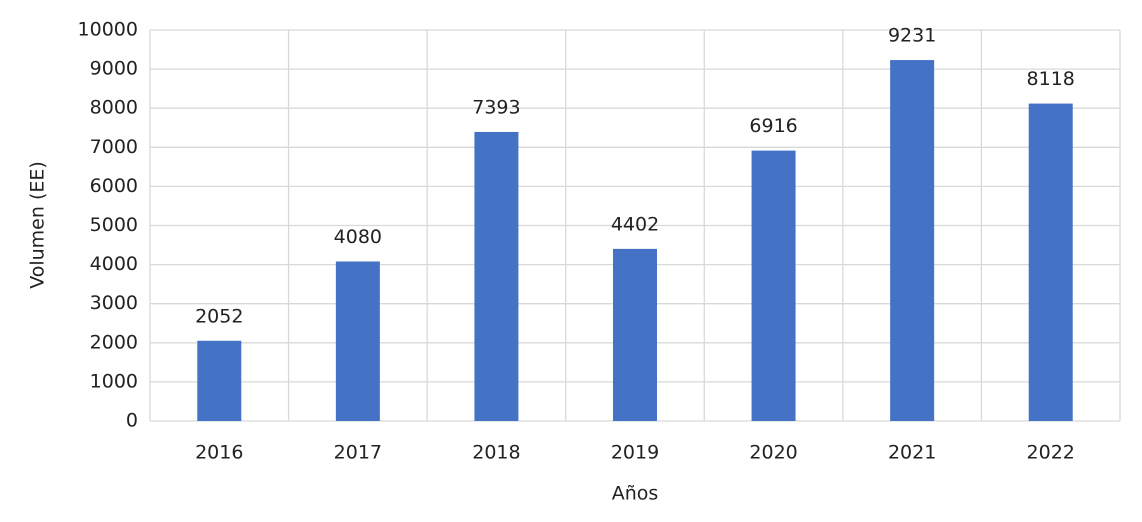  What do you see at coordinates (912, 36) in the screenshot?
I see `data-label: 9231` at bounding box center [912, 36].